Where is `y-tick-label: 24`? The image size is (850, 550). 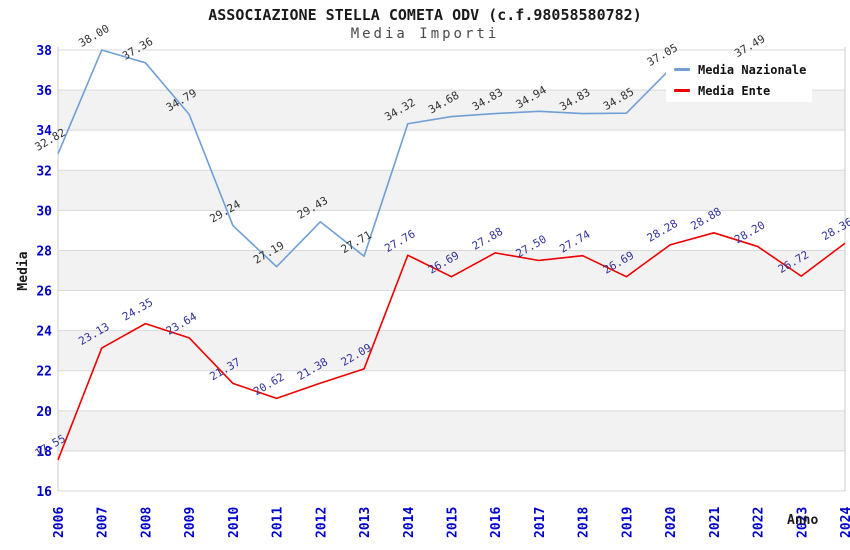
y-tick-label: 24 is located at coordinates (44, 332).